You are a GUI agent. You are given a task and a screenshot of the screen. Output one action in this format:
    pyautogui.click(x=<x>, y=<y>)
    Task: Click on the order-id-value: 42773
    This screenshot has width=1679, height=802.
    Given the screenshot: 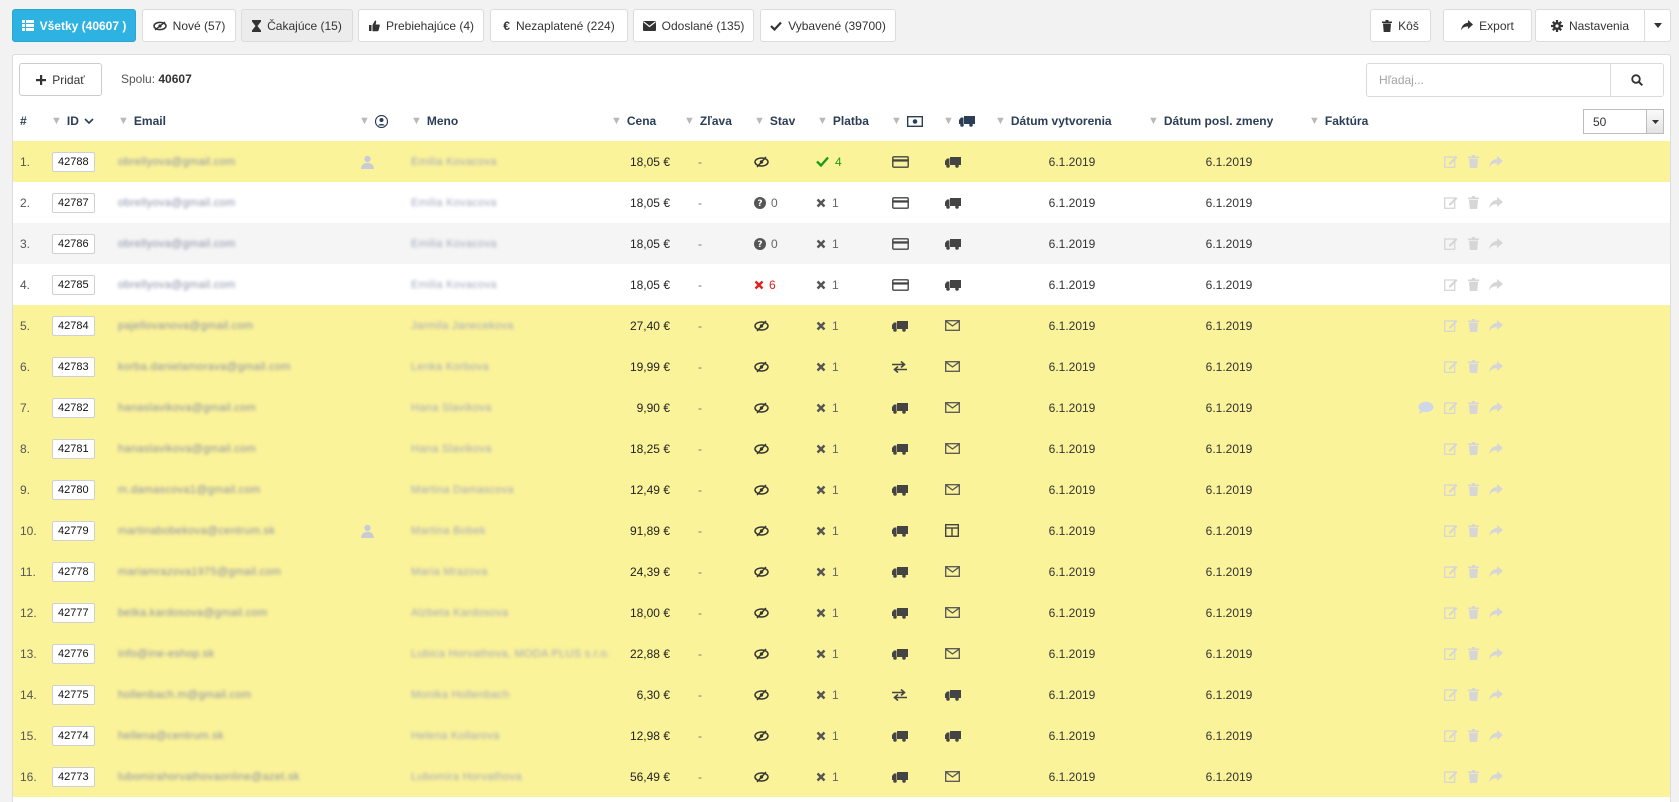 What is the action you would take?
    pyautogui.click(x=73, y=776)
    